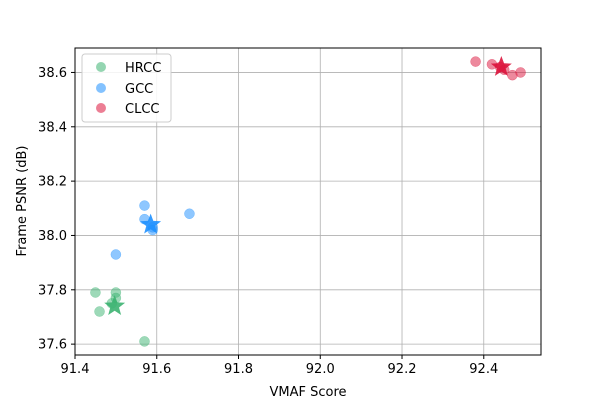  Describe the element at coordinates (483, 369) in the screenshot. I see `x-tick-label: 92.4` at that location.